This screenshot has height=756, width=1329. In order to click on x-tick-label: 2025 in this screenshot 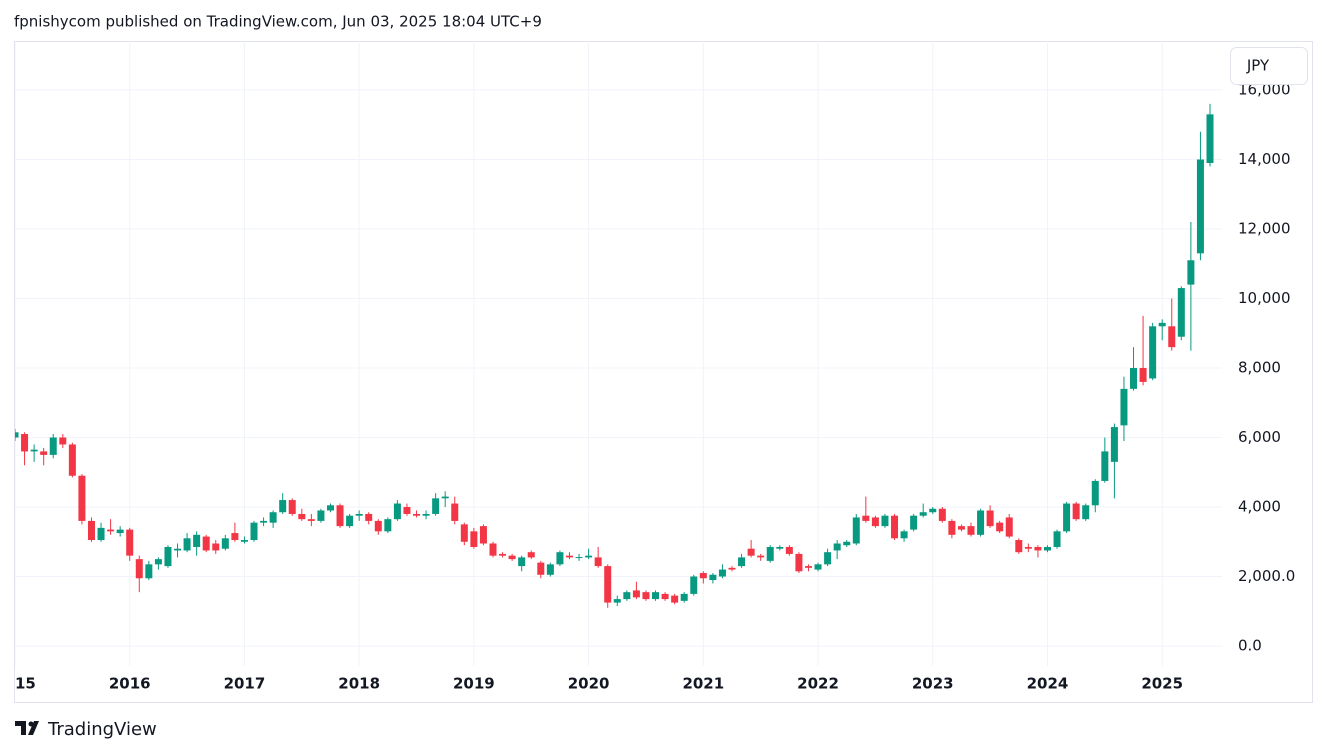, I will do `click(1162, 684)`.